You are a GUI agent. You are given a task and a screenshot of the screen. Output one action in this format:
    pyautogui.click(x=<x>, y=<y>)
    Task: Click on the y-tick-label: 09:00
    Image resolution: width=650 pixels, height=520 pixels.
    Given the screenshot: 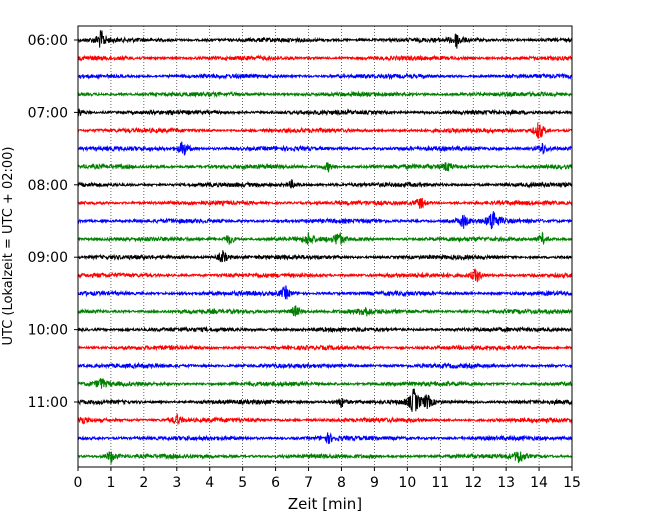 What is the action you would take?
    pyautogui.click(x=48, y=258)
    